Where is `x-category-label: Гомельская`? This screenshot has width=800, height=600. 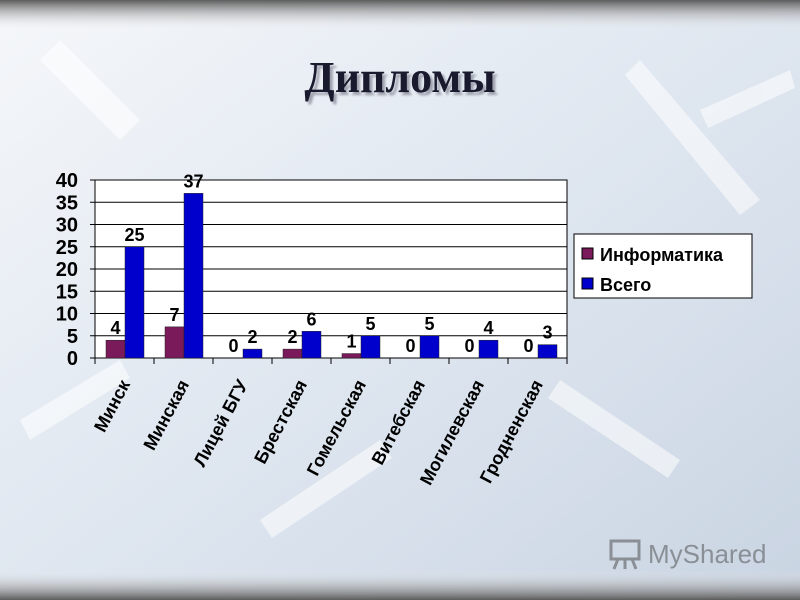 x-category-label: Гомельская is located at coordinates (336, 427).